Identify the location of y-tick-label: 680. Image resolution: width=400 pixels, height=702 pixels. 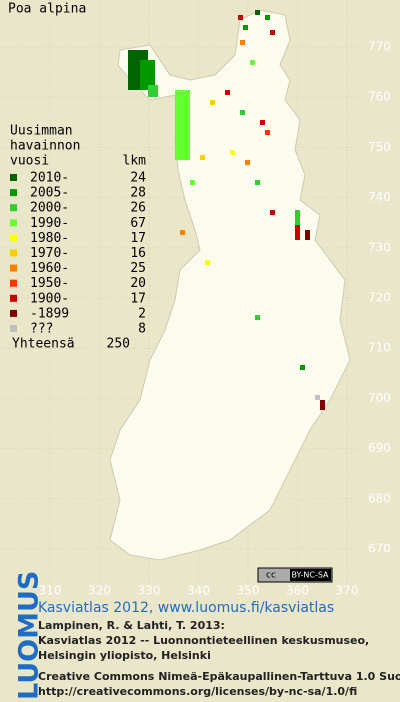
(379, 498).